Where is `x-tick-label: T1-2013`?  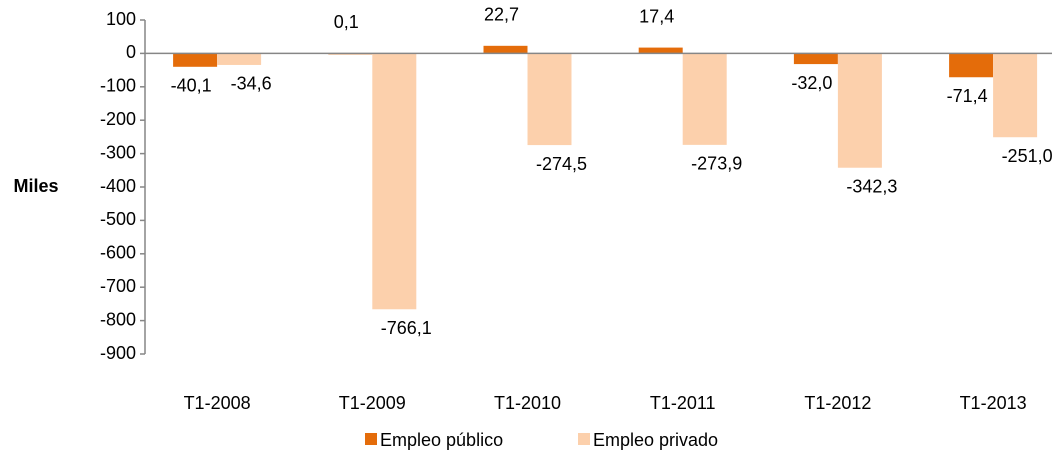 x-tick-label: T1-2013 is located at coordinates (993, 403).